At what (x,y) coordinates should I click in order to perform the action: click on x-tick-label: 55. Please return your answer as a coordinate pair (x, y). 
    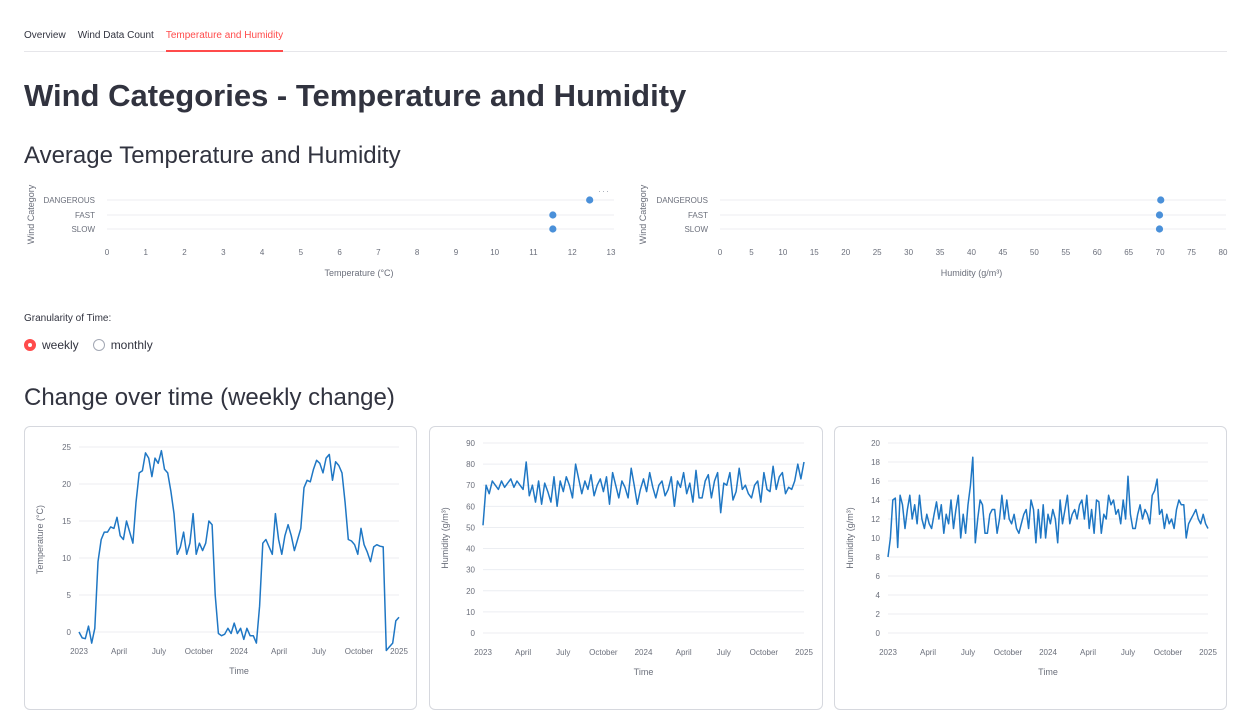
    Looking at the image, I should click on (1065, 252).